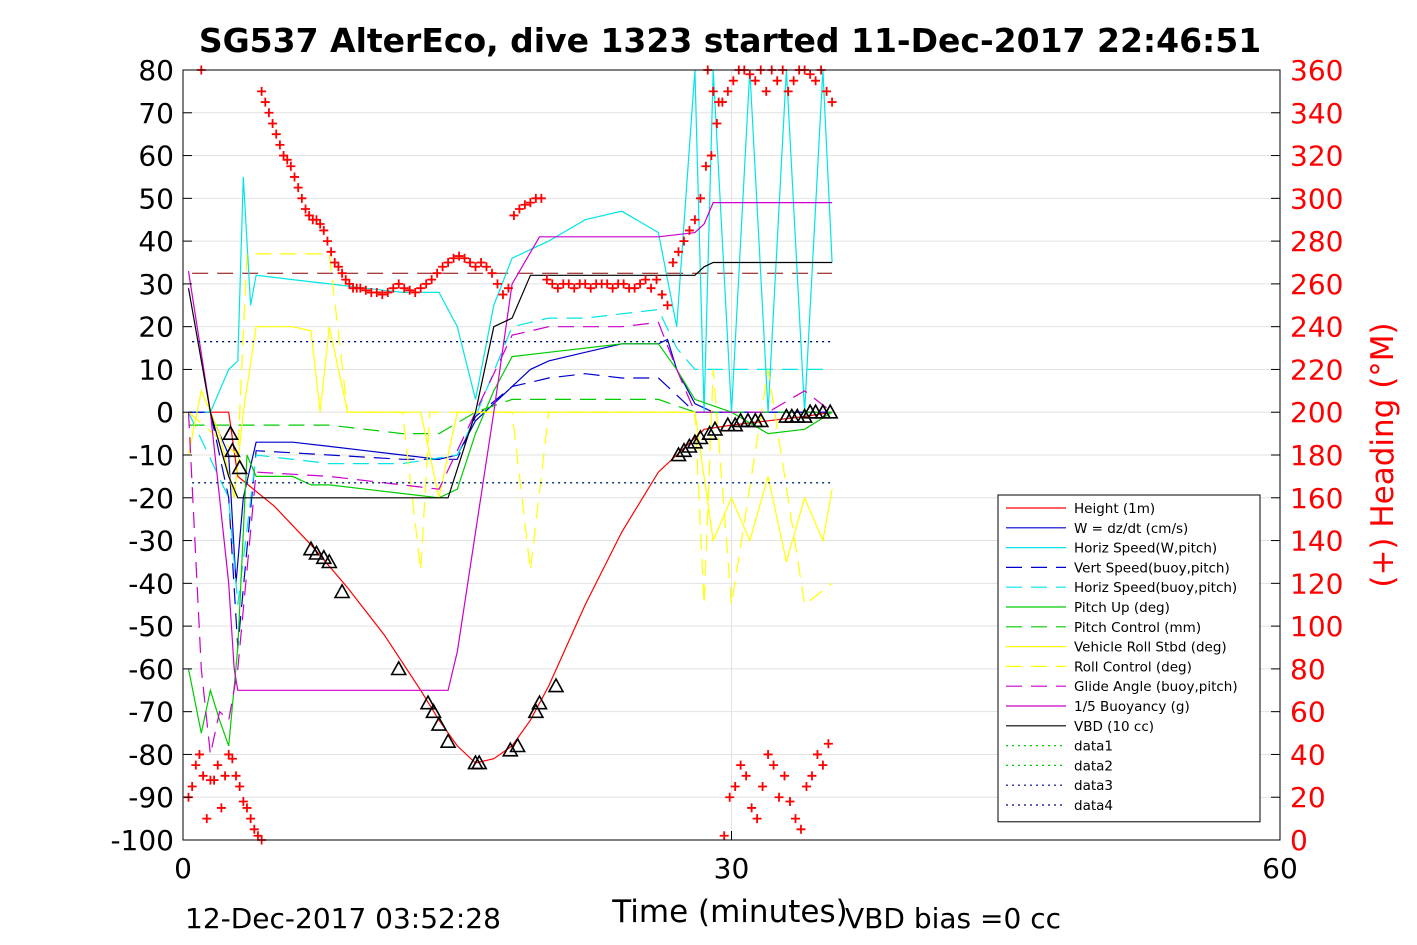 The width and height of the screenshot is (1417, 945). Describe the element at coordinates (1129, 658) in the screenshot. I see `legend-box` at that location.